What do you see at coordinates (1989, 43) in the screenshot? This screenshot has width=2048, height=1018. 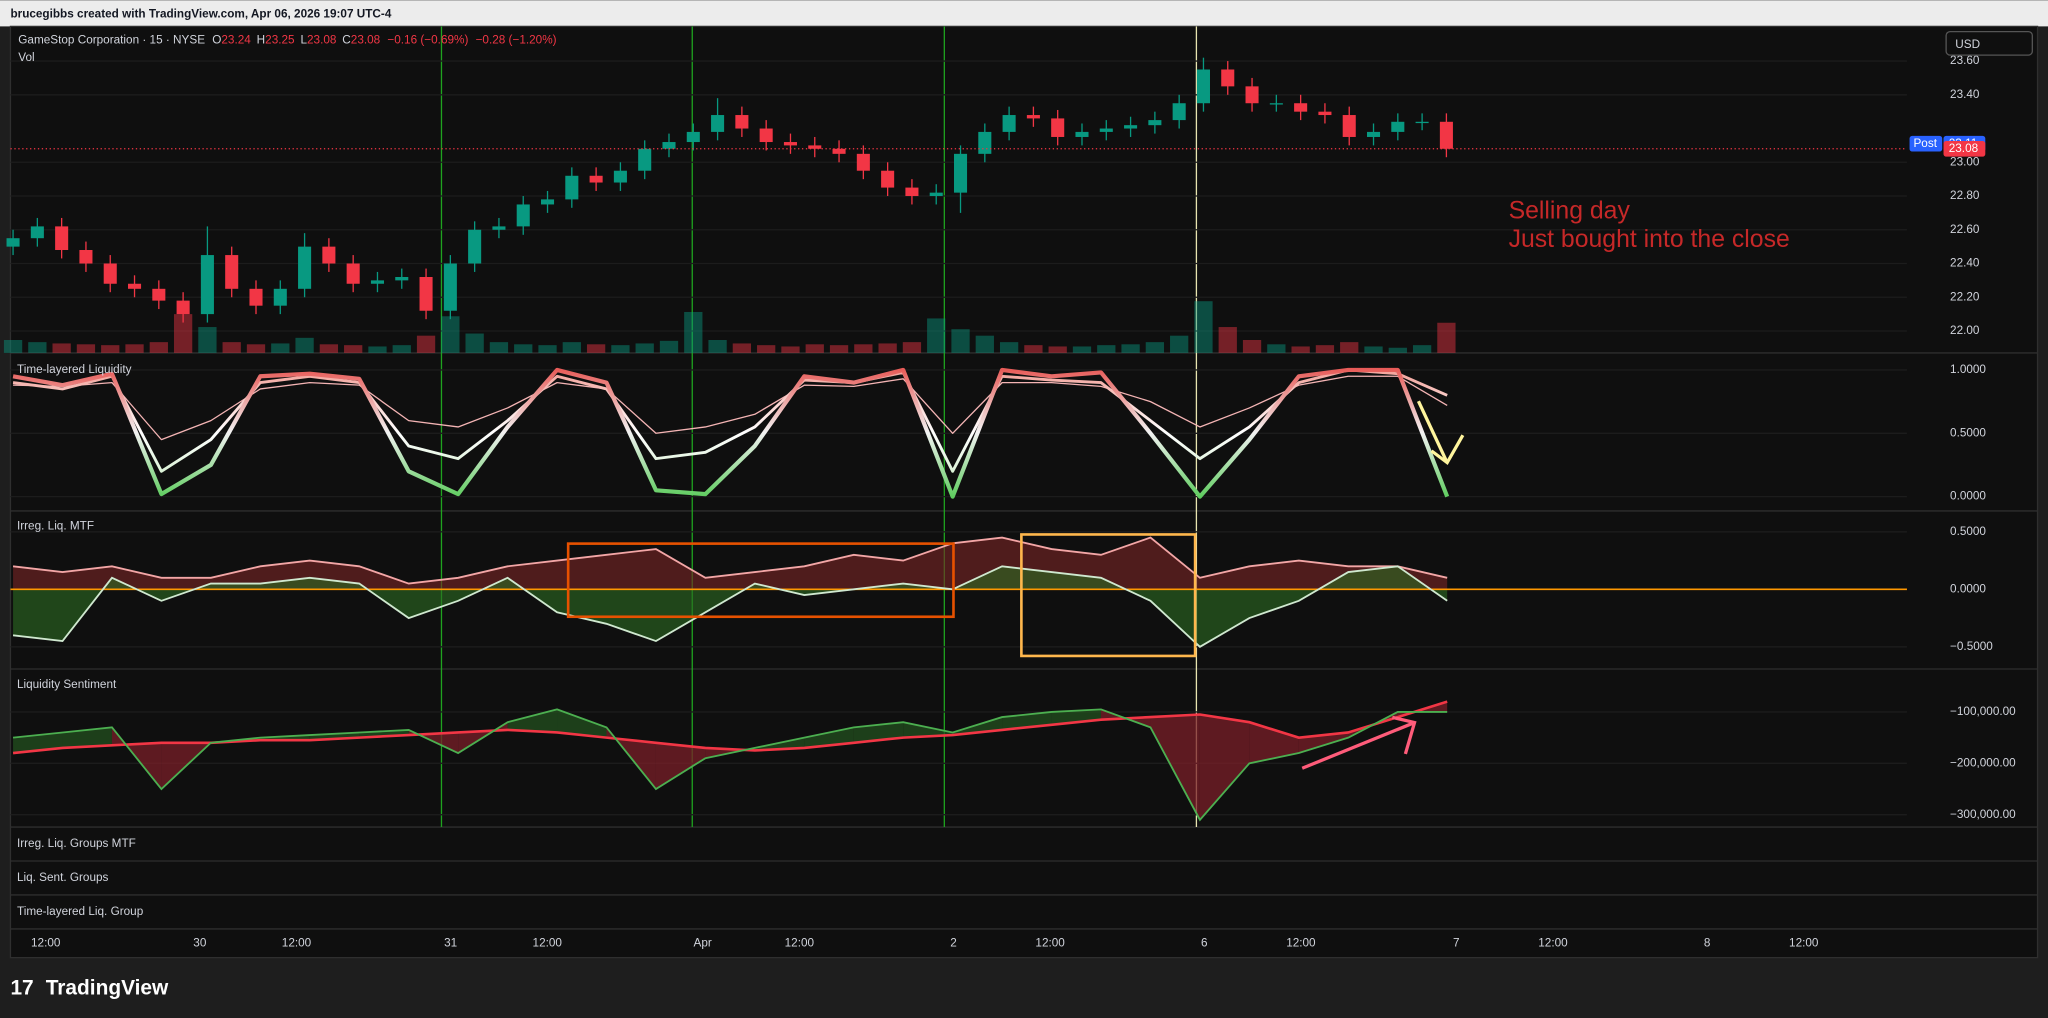 I see `currency-button` at bounding box center [1989, 43].